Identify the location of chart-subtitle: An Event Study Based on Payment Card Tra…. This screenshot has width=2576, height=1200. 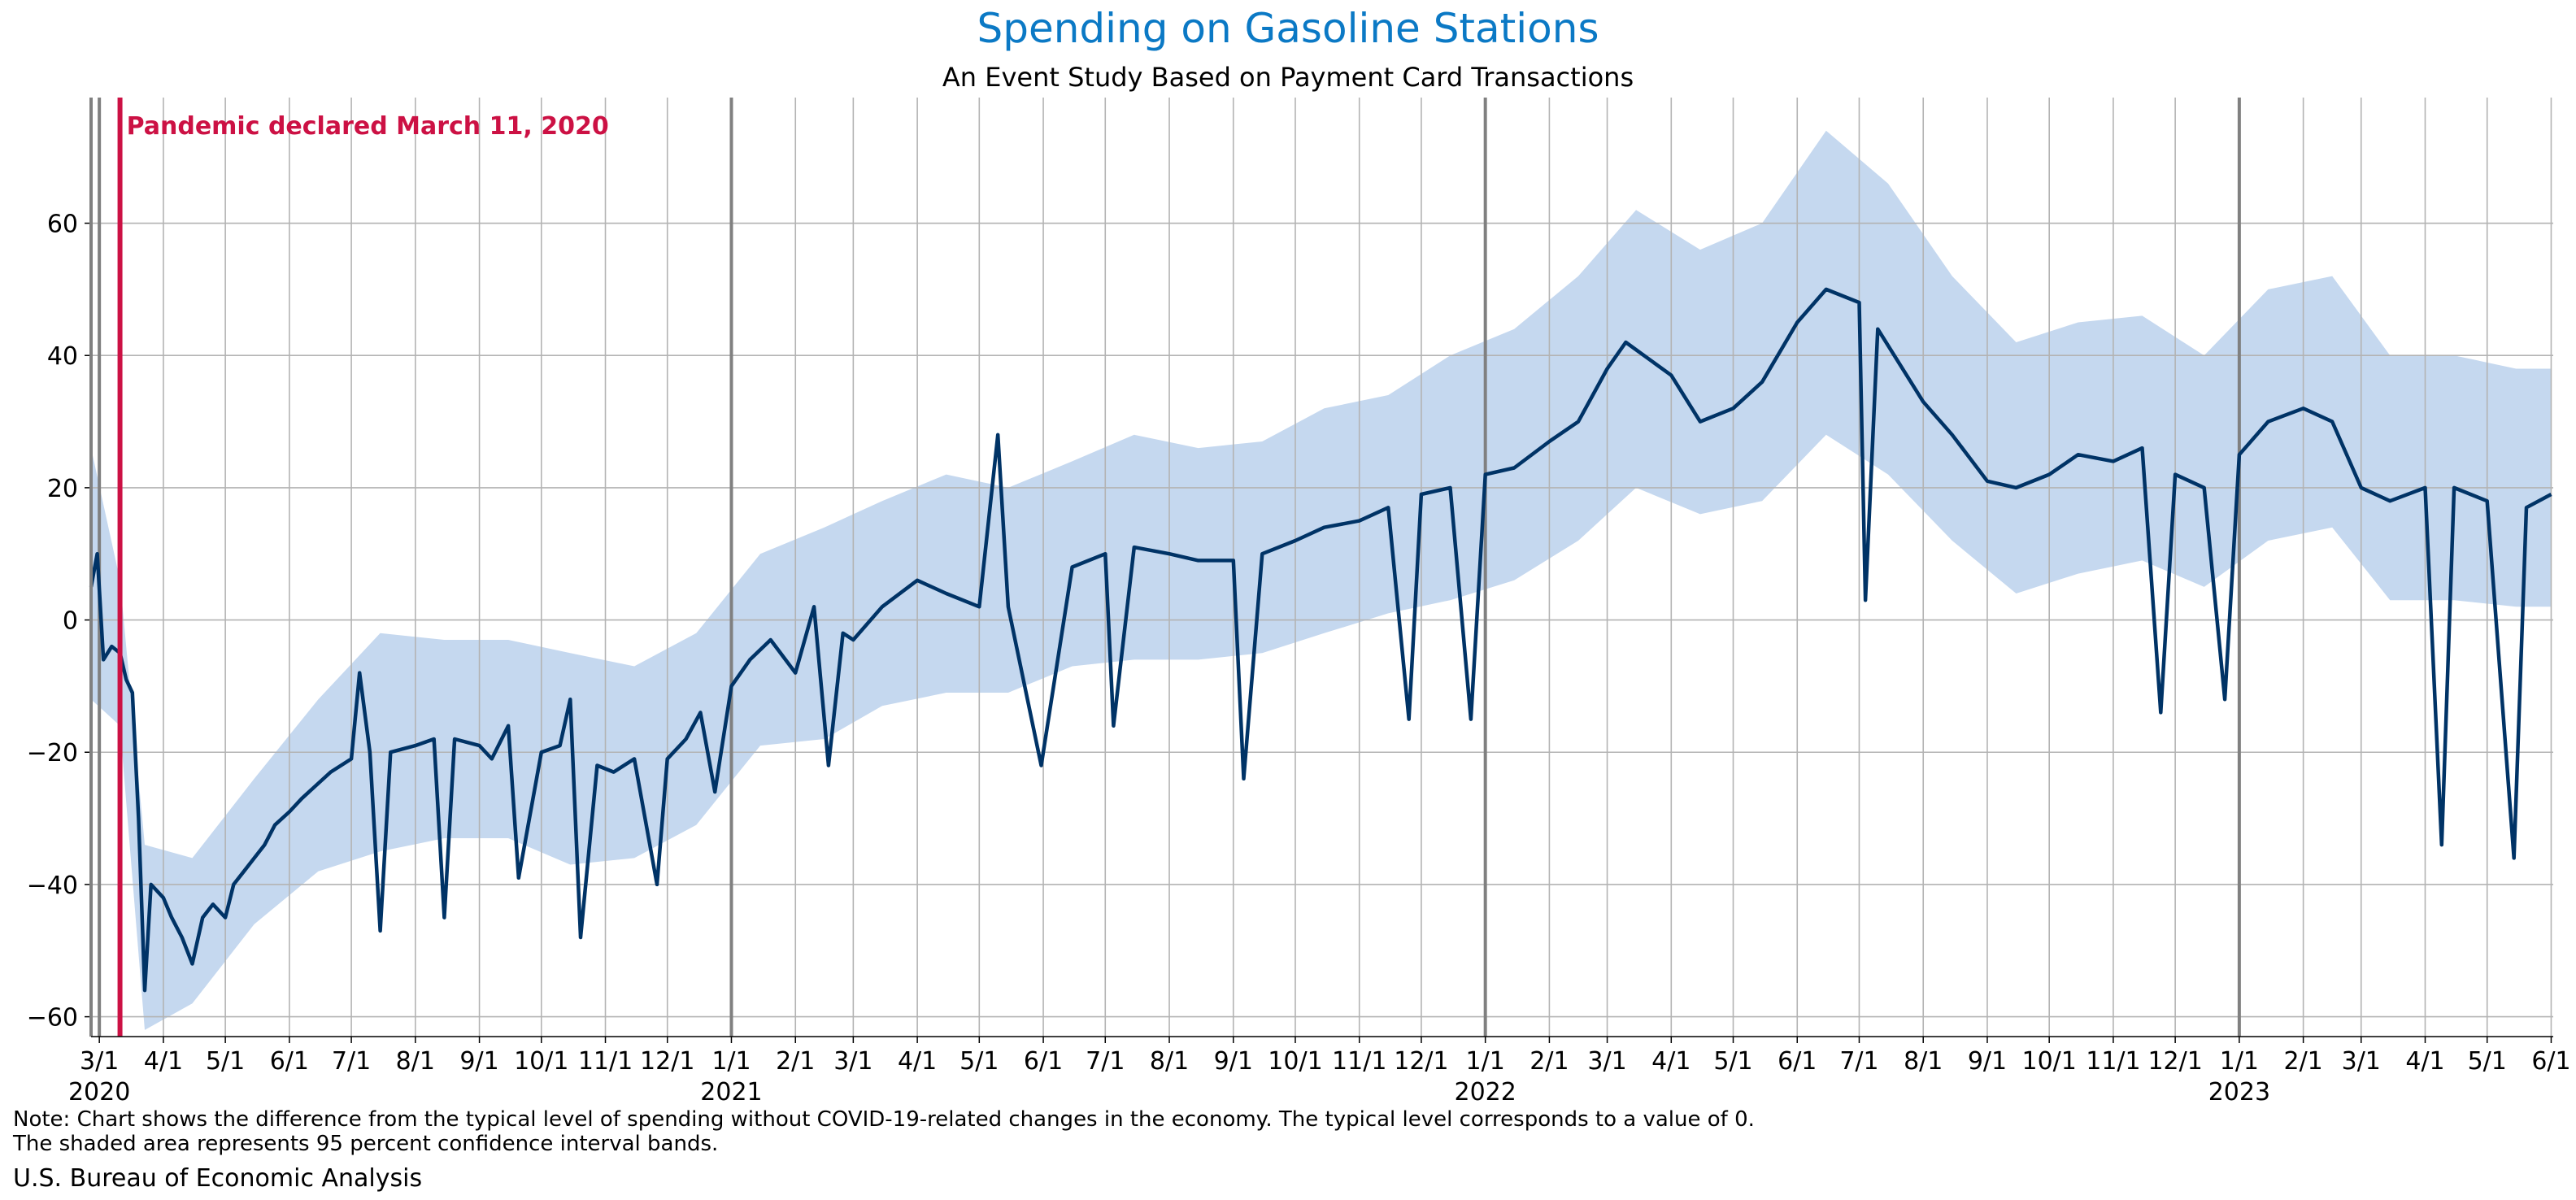
(1288, 77).